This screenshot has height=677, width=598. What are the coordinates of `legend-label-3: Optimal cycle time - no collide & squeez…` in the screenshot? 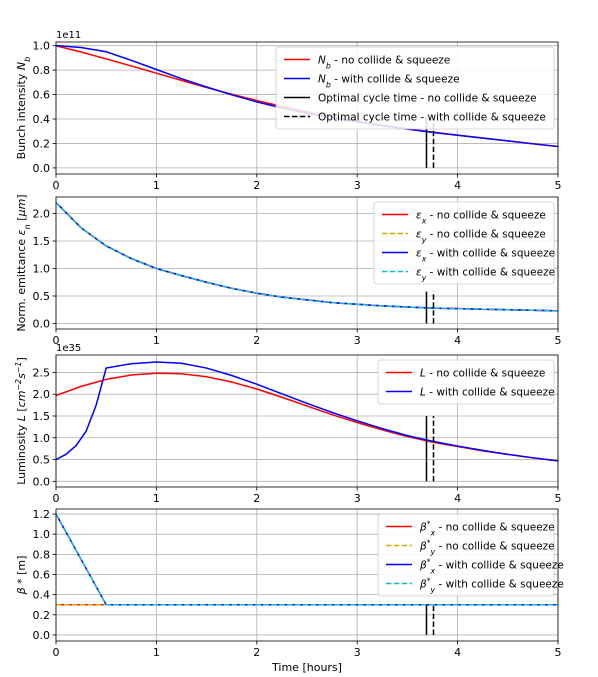 It's located at (427, 99).